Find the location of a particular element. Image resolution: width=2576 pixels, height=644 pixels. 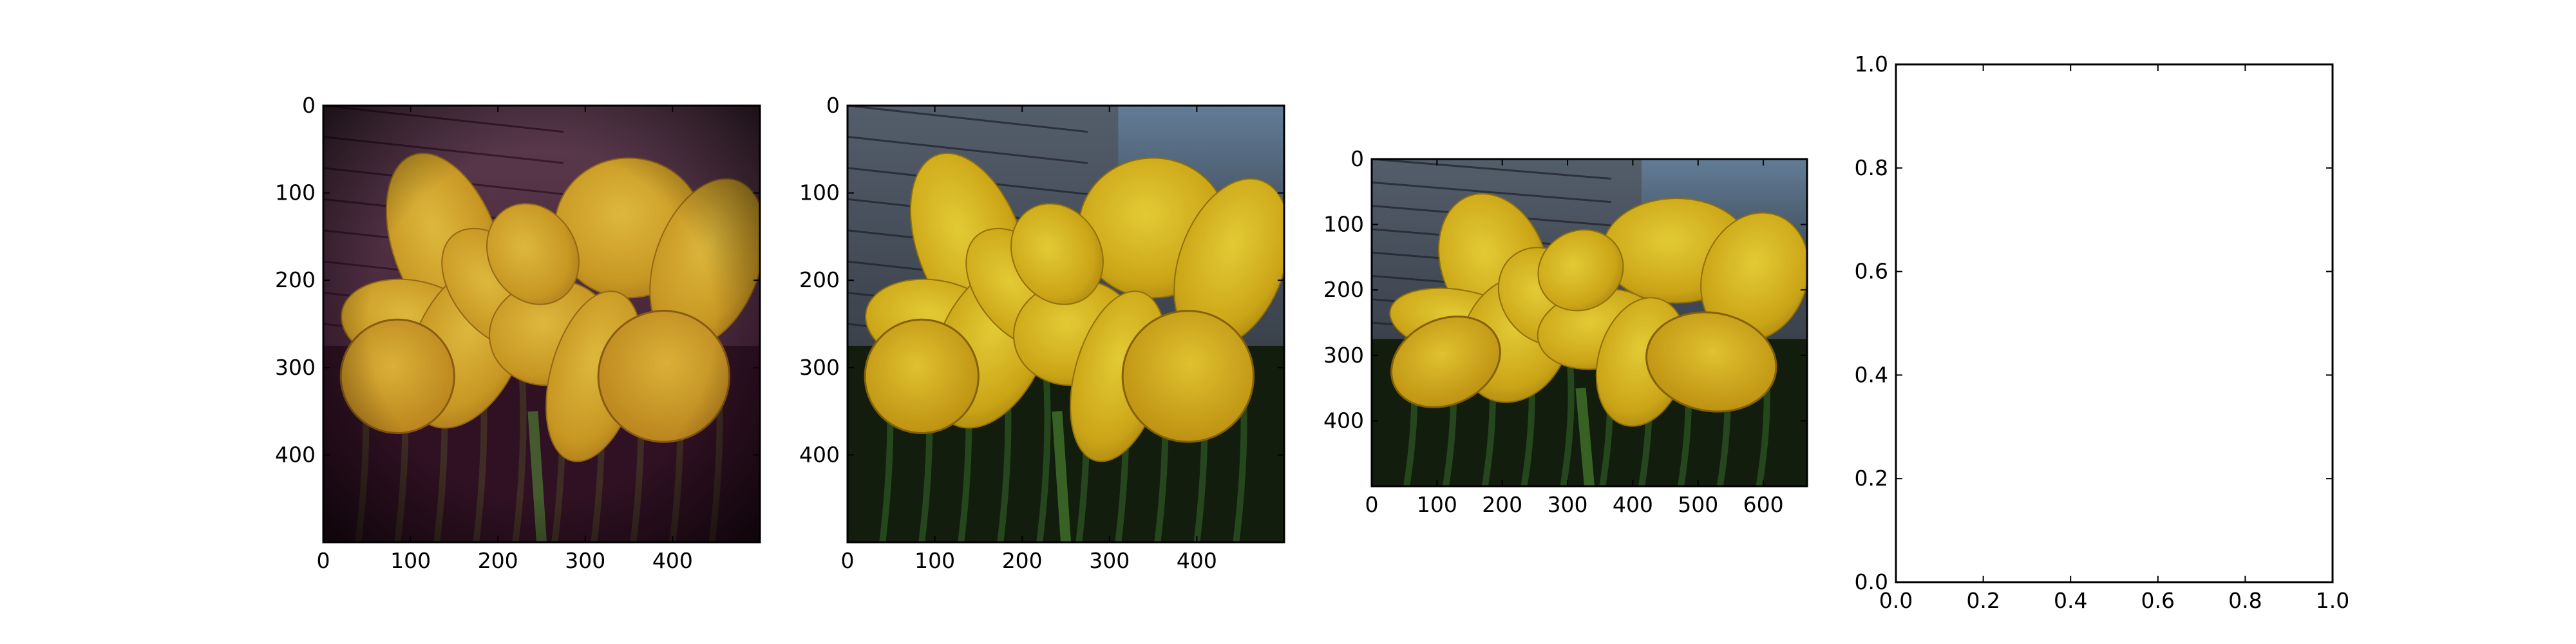

x-tick-label: 0.0 is located at coordinates (1896, 601).